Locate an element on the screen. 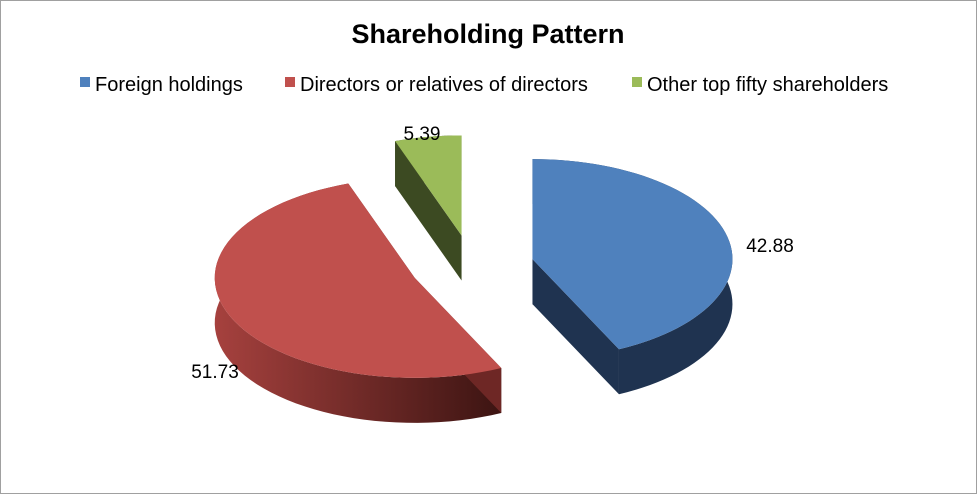  chart-title: Shareholding Pattern is located at coordinates (487, 34).